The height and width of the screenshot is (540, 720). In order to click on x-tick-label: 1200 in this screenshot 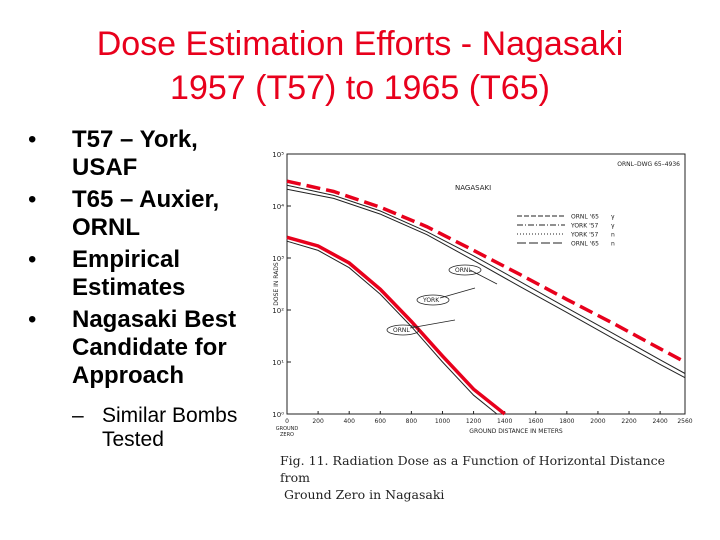, I will do `click(473, 421)`.